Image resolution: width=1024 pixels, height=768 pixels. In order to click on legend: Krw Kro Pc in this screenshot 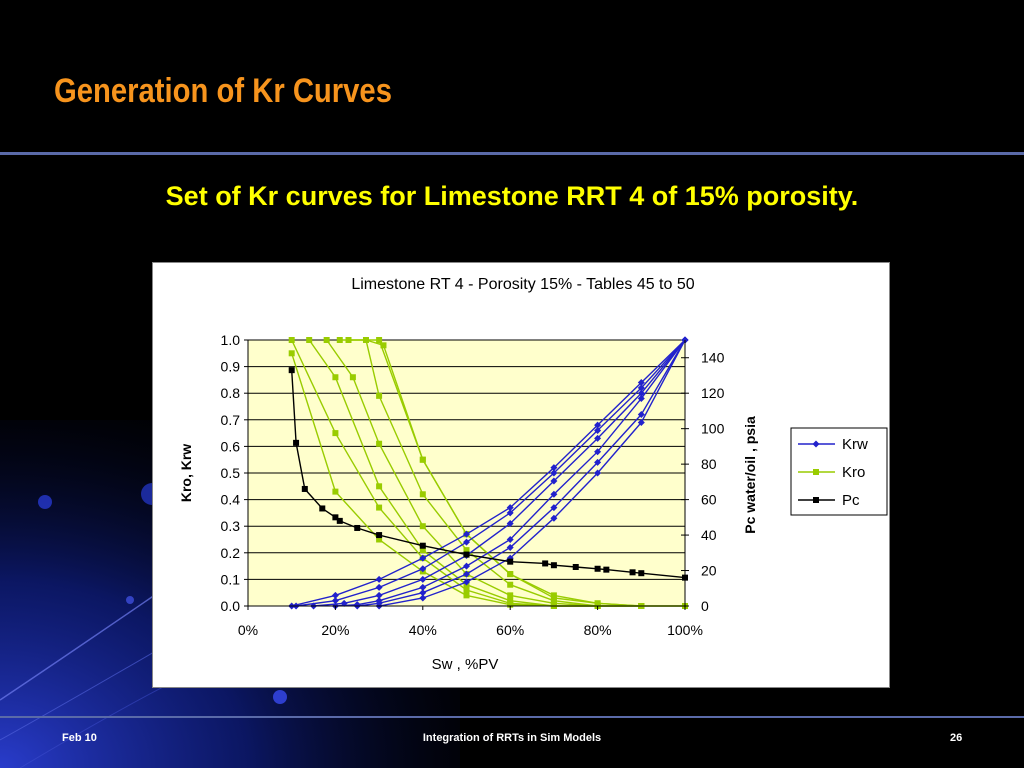, I will do `click(839, 471)`.